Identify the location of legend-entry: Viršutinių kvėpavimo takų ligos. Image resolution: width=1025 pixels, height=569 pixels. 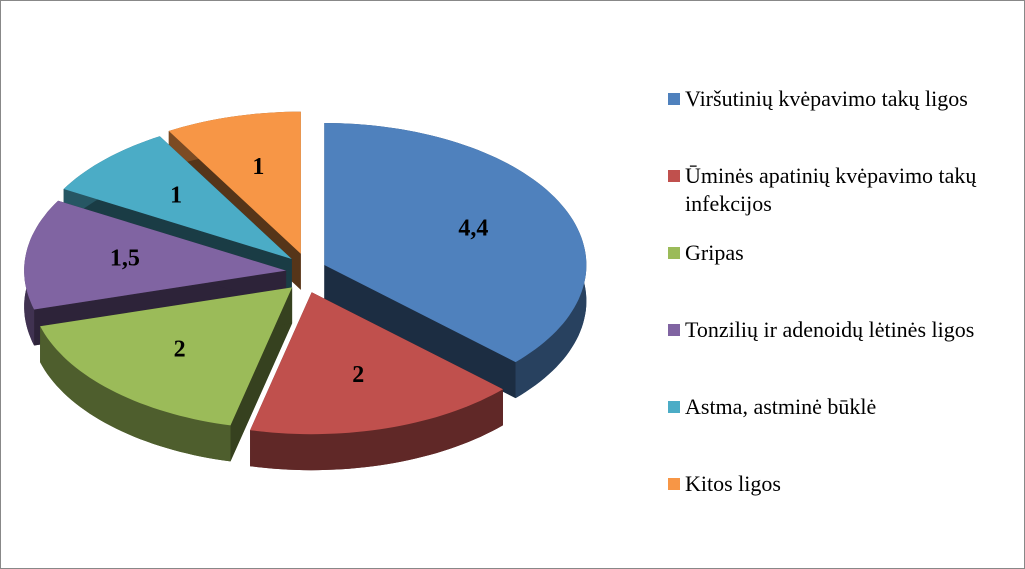
(840, 99).